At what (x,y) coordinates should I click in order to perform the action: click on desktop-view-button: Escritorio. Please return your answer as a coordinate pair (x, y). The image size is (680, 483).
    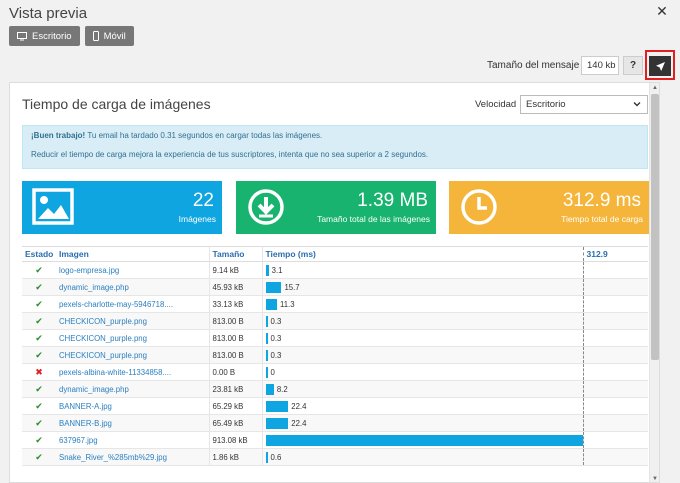
    Looking at the image, I should click on (44, 36).